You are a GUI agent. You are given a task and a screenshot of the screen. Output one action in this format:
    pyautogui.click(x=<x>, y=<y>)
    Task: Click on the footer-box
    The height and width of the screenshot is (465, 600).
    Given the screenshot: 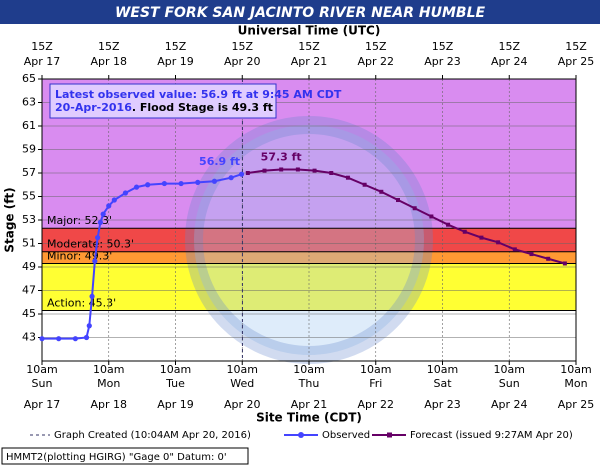 What is the action you would take?
    pyautogui.click(x=125, y=456)
    